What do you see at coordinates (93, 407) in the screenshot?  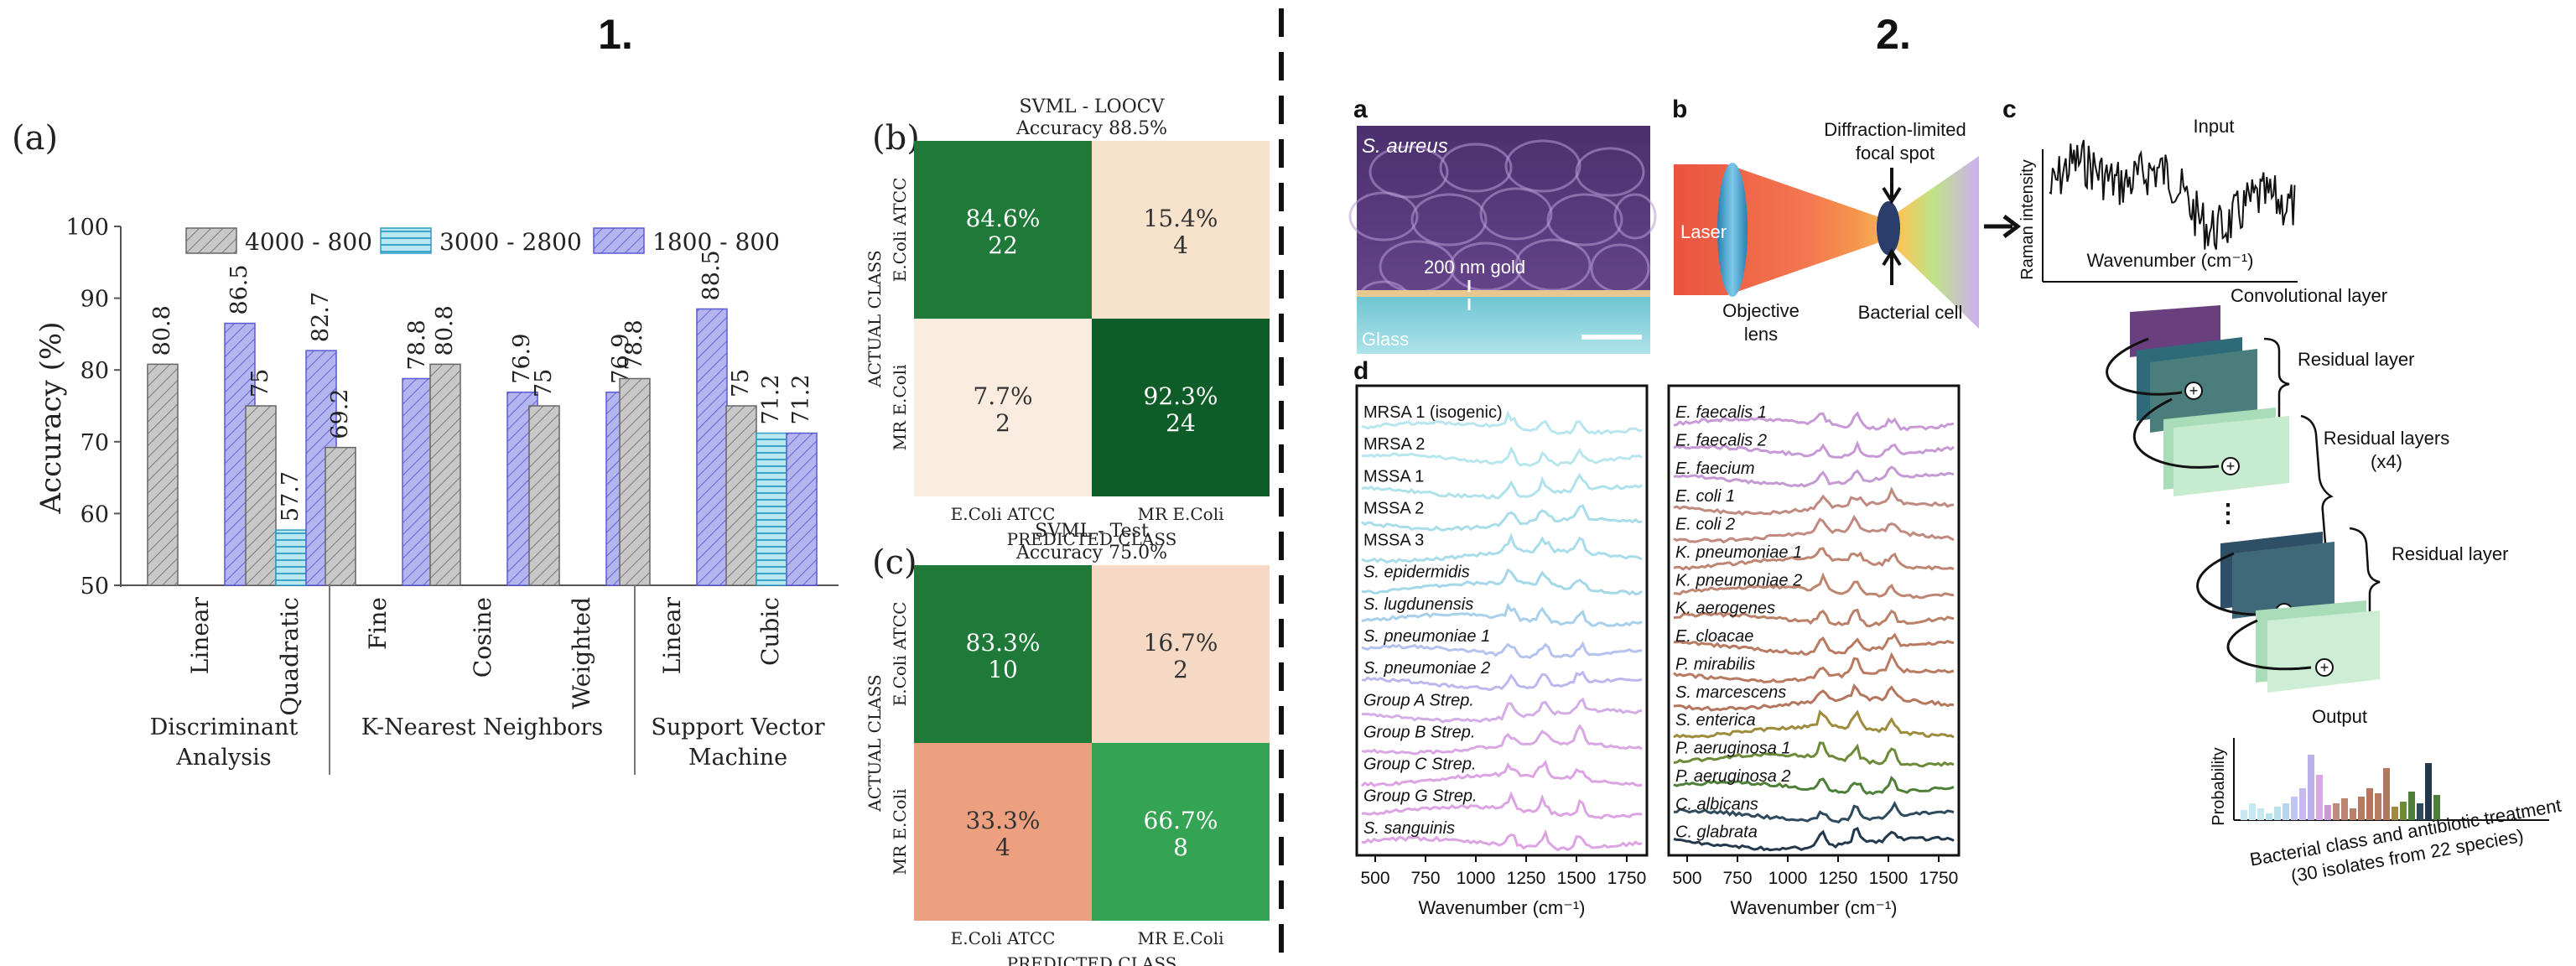 I see `y-ticks: 50 60 70 80 90 100` at bounding box center [93, 407].